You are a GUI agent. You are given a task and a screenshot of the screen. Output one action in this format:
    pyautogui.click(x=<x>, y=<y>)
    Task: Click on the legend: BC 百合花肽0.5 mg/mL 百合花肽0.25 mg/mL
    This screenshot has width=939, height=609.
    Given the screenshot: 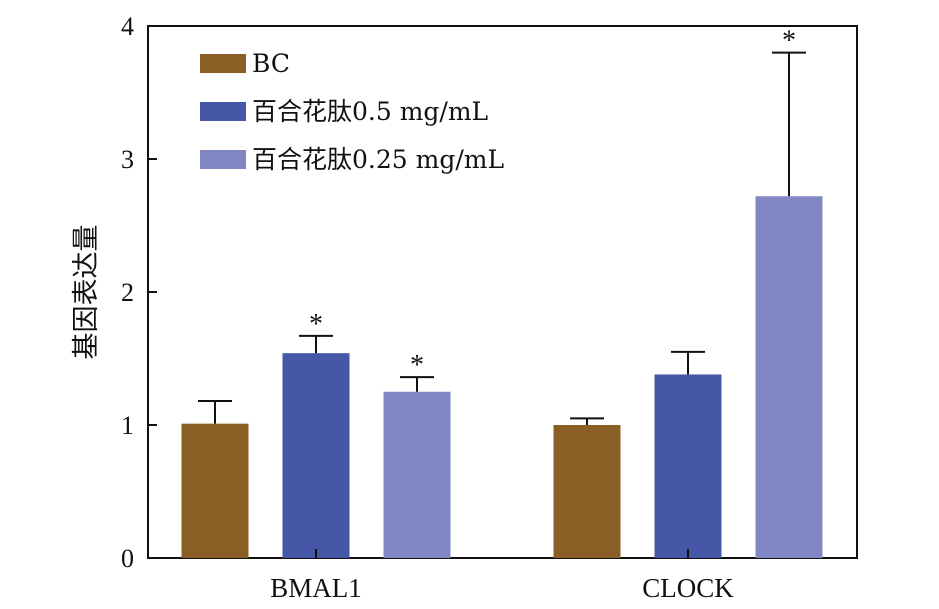 What is the action you would take?
    pyautogui.click(x=352, y=111)
    